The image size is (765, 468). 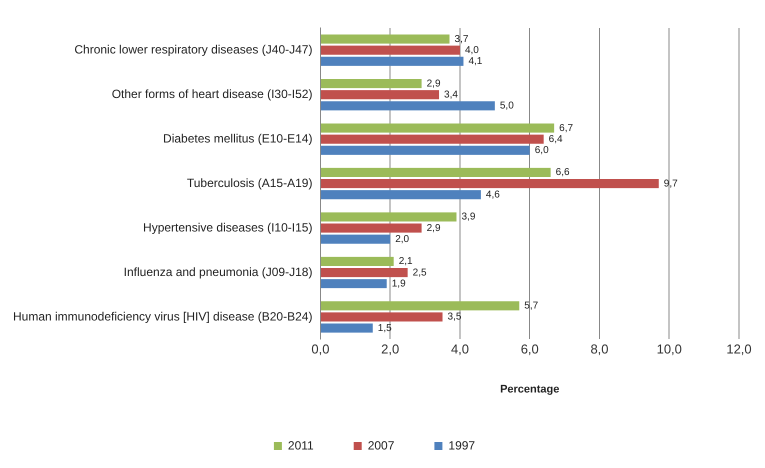 I want to click on data-label: 4,0, so click(x=472, y=50).